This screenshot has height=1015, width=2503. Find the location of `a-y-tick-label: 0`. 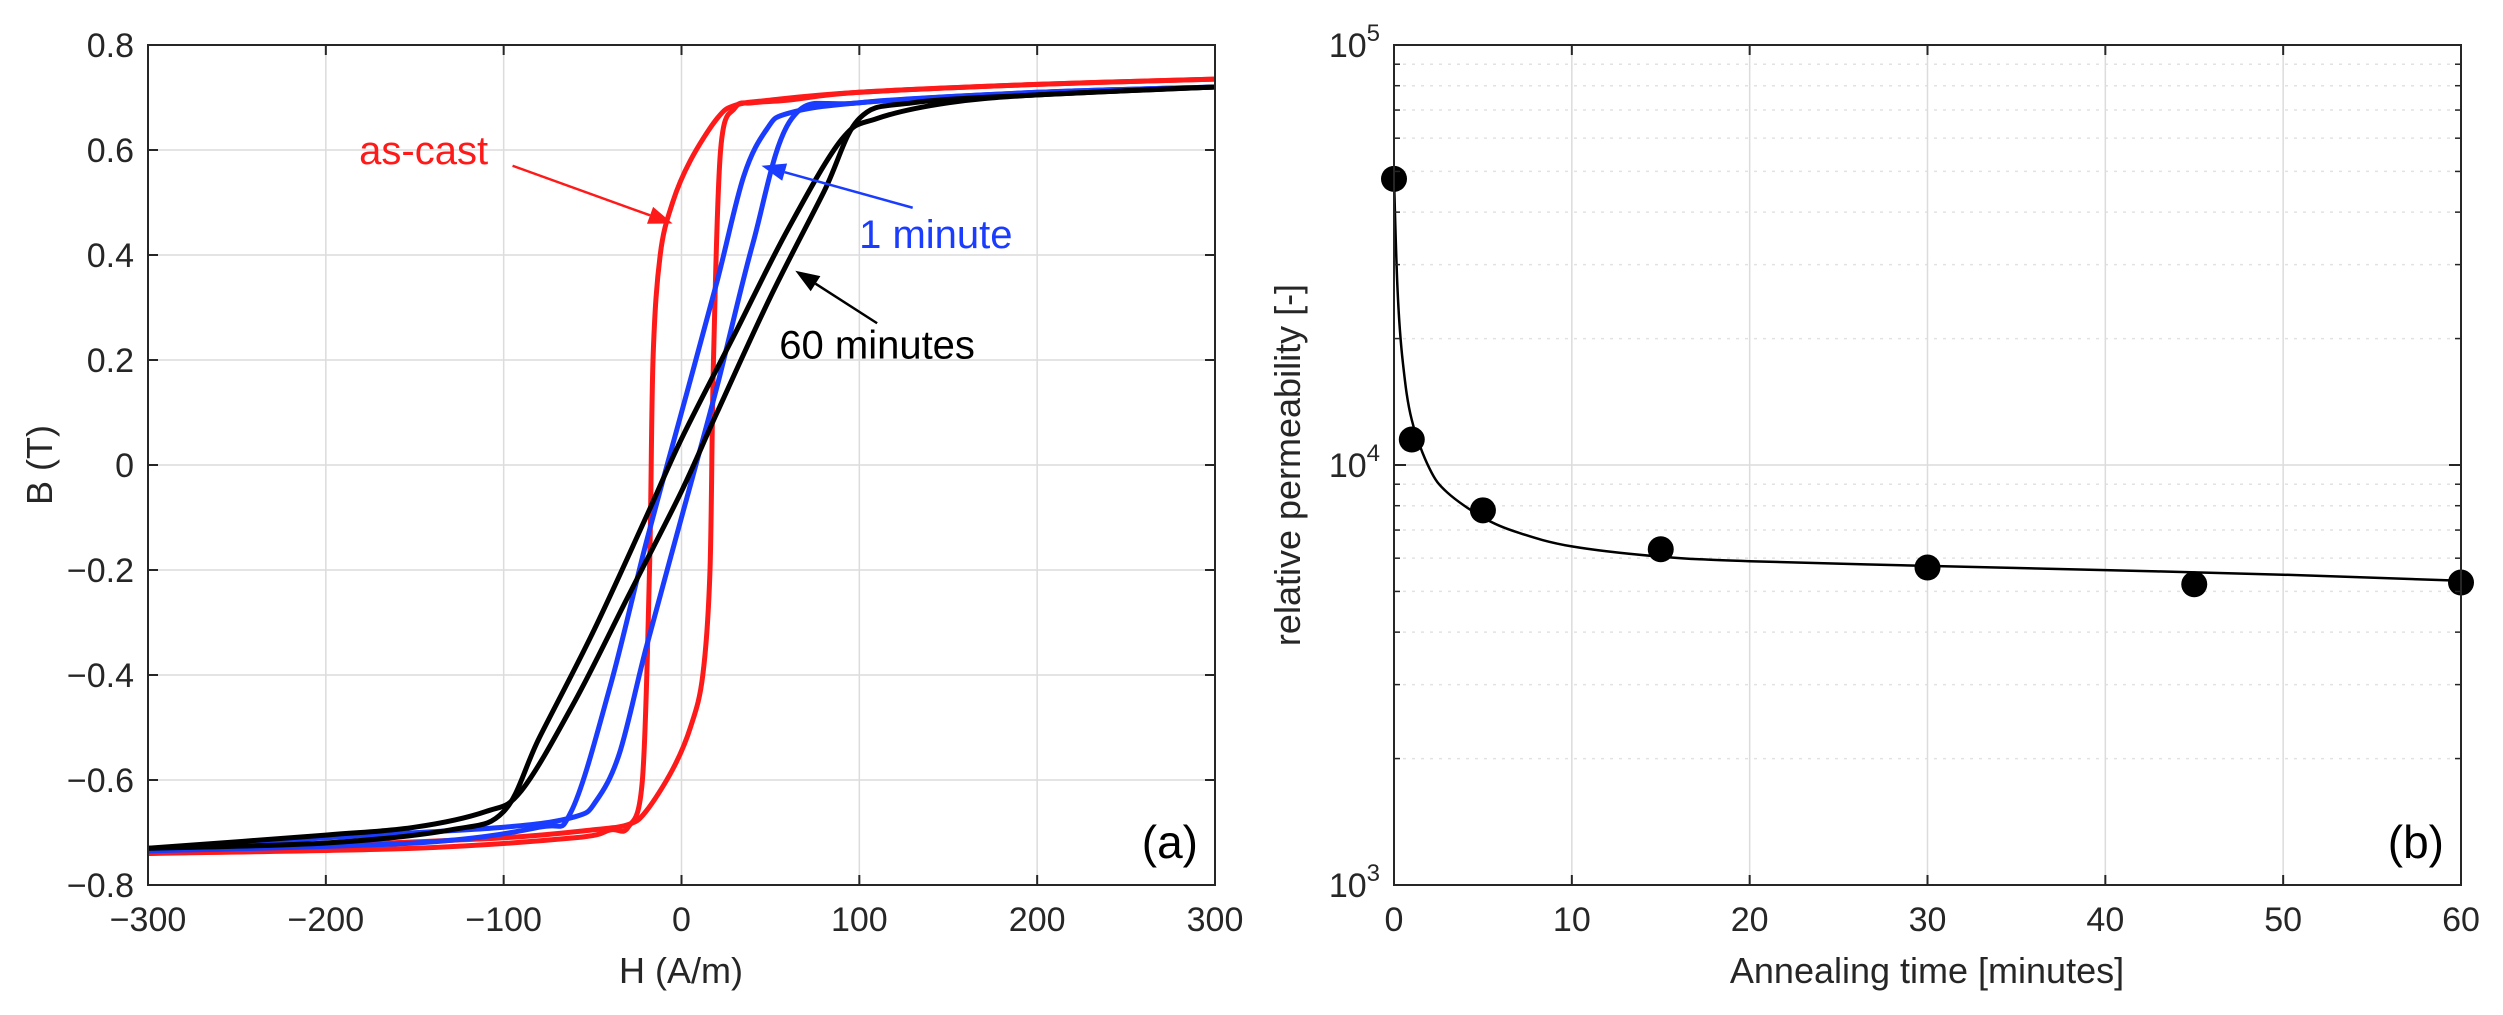

a-y-tick-label: 0 is located at coordinates (124, 466).